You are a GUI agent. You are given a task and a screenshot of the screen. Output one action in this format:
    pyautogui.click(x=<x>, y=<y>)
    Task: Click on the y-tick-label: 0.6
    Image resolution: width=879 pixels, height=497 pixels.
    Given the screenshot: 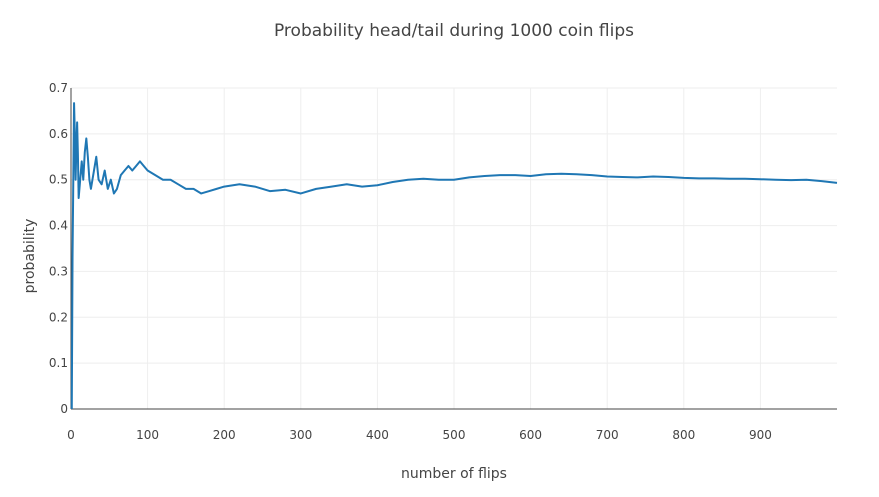 What is the action you would take?
    pyautogui.click(x=58, y=134)
    